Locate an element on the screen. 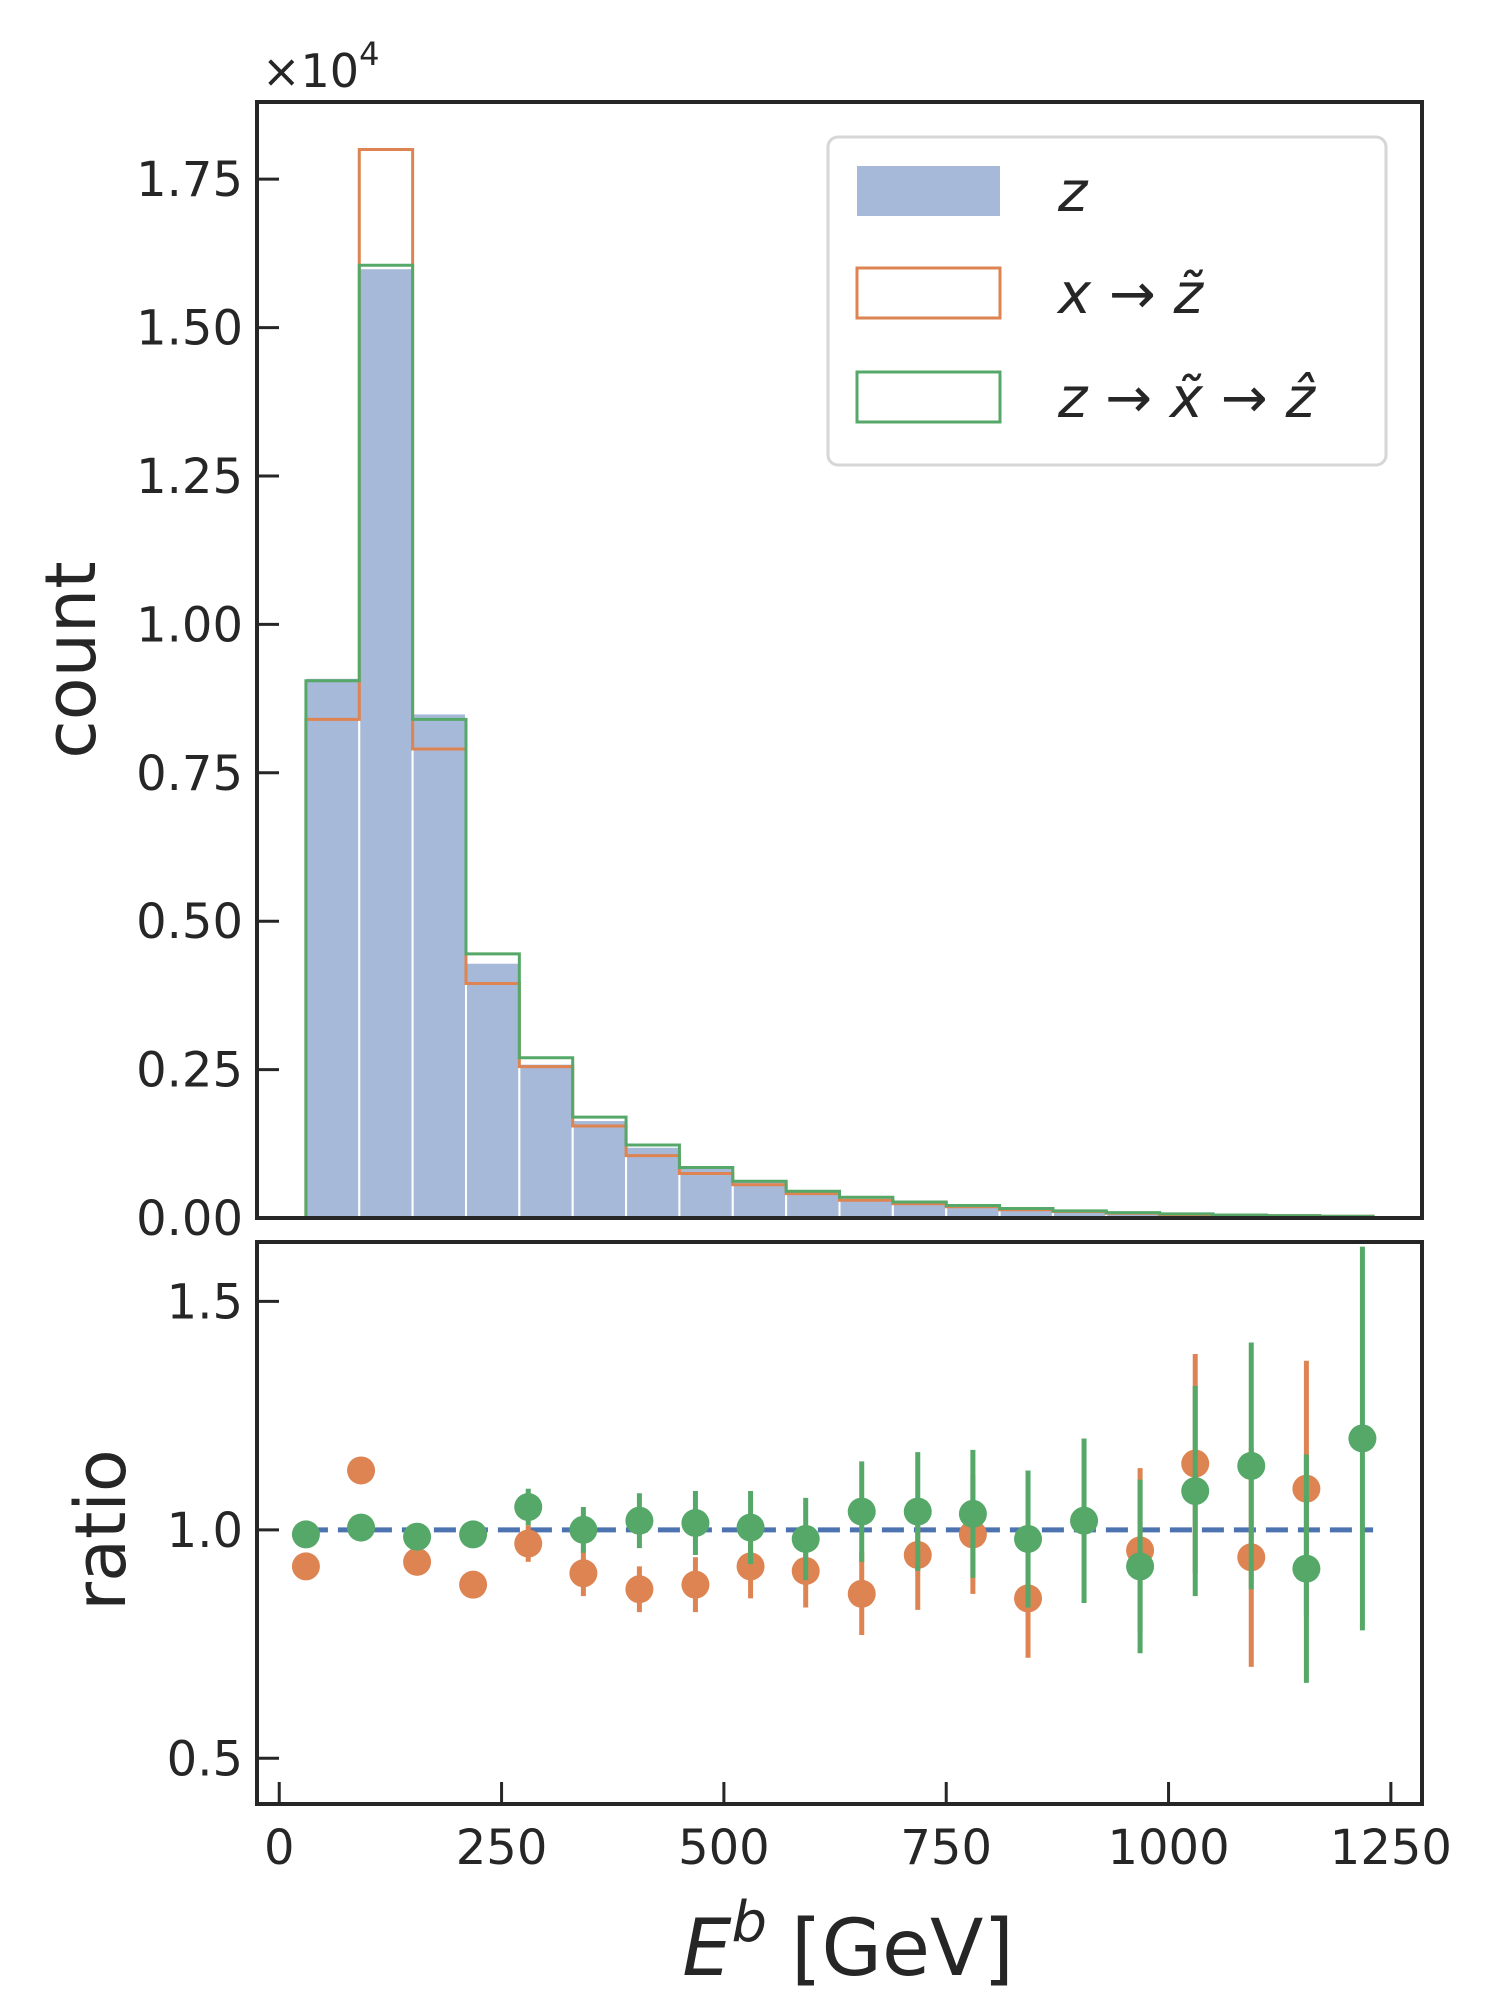  y-tick-label: 0.25 is located at coordinates (189, 1071).